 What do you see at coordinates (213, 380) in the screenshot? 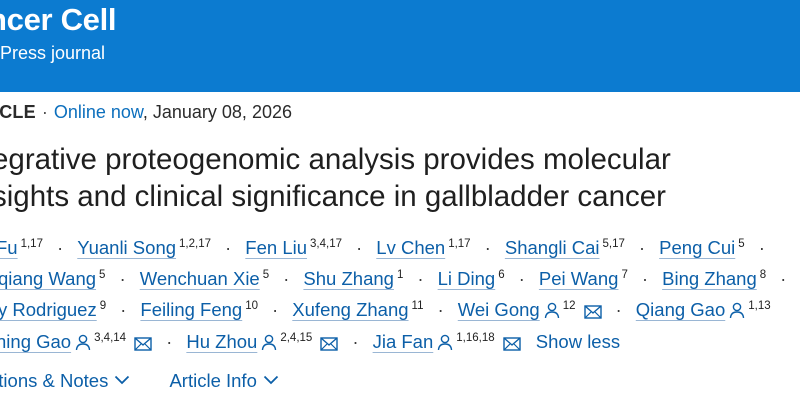
I see `article-info-toggle-label: Article Info` at bounding box center [213, 380].